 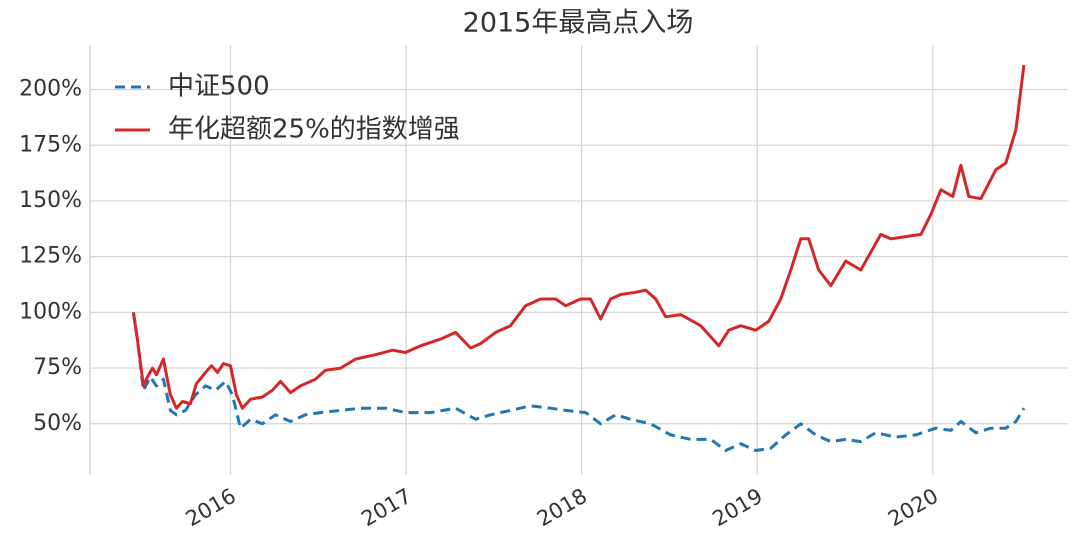 I want to click on chart-title: 2015年最高点入场, so click(x=578, y=23).